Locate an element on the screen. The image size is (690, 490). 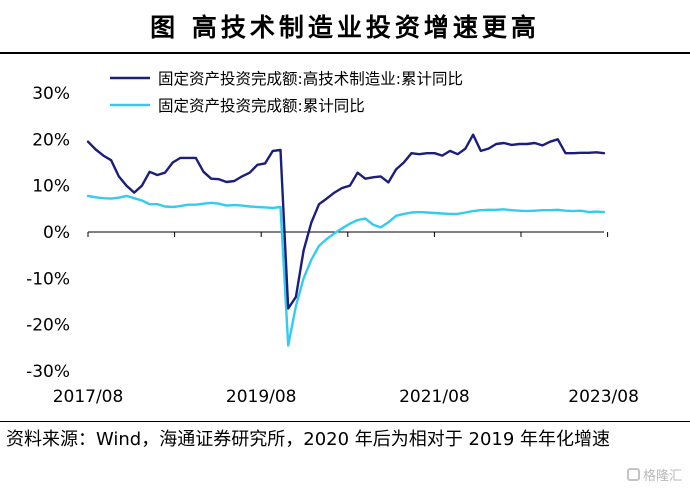
y-tick-label: 30% is located at coordinates (51, 94).